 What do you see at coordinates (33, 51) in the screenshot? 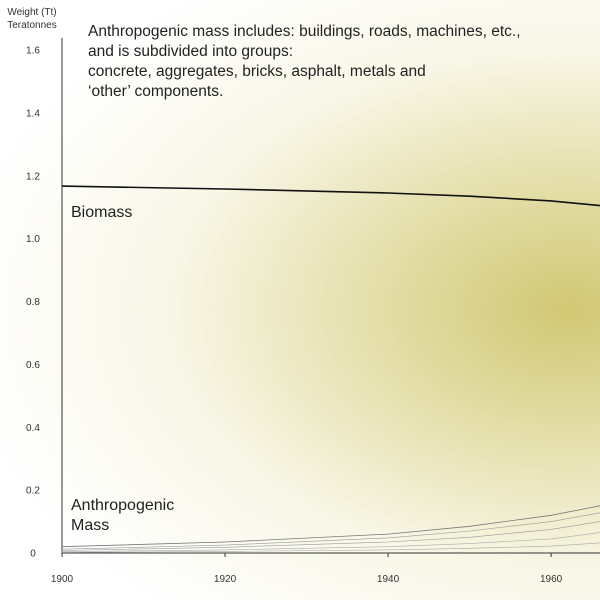
I see `y-tick-label: 1.6` at bounding box center [33, 51].